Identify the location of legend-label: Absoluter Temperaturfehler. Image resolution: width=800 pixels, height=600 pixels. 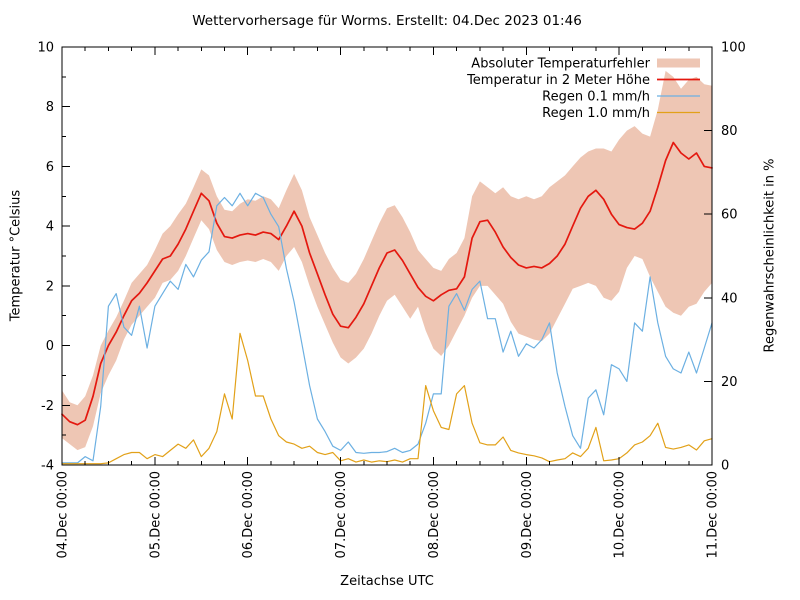
(560, 64).